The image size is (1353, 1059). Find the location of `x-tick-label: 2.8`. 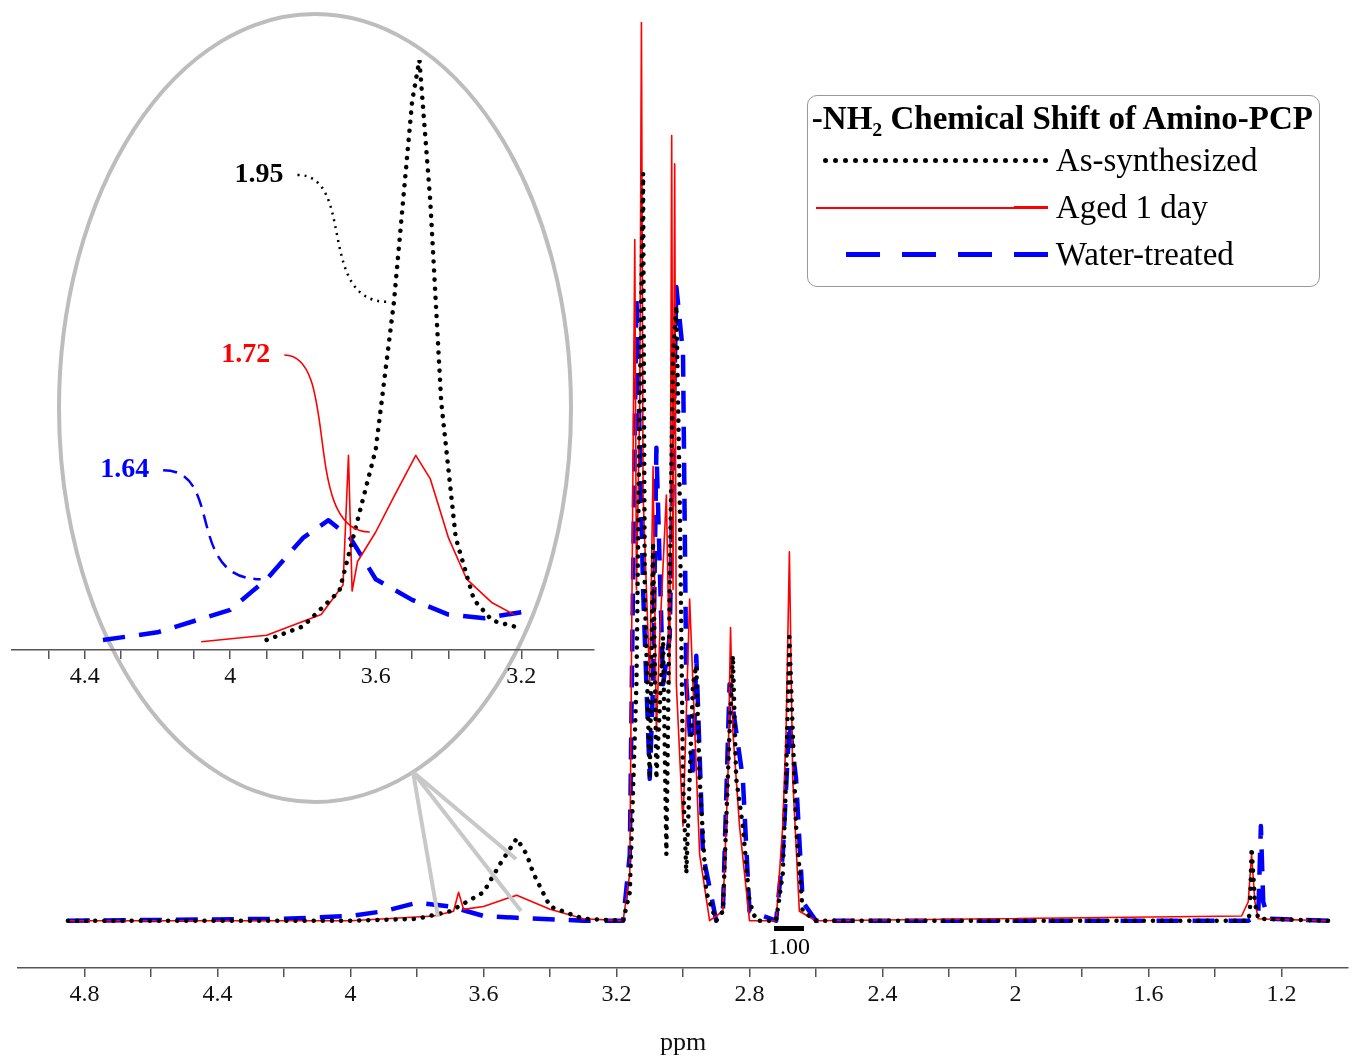

x-tick-label: 2.8 is located at coordinates (749, 992).